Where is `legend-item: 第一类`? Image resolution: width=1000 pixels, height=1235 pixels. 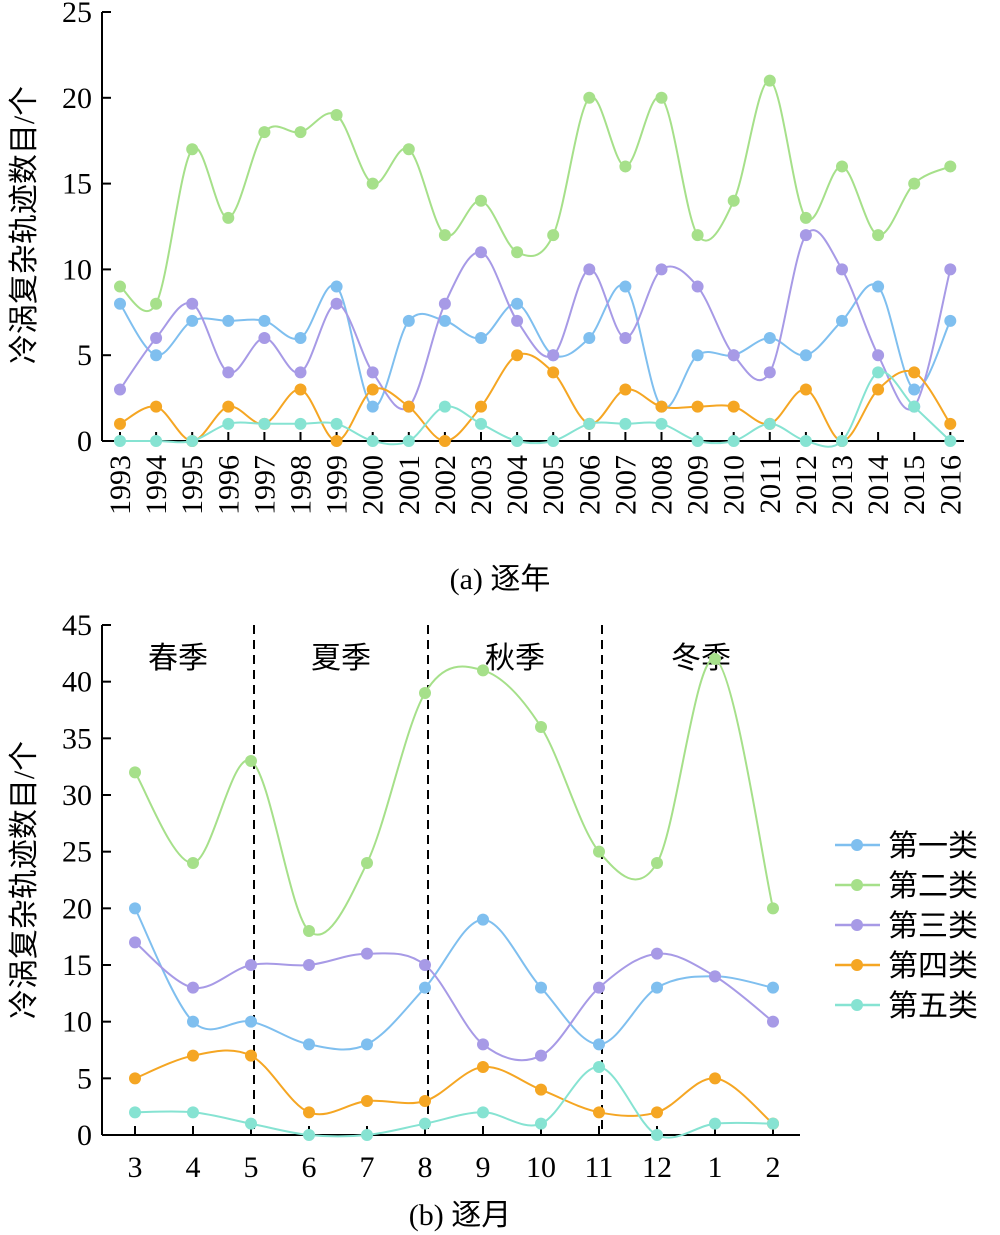 legend-item: 第一类 is located at coordinates (906, 846).